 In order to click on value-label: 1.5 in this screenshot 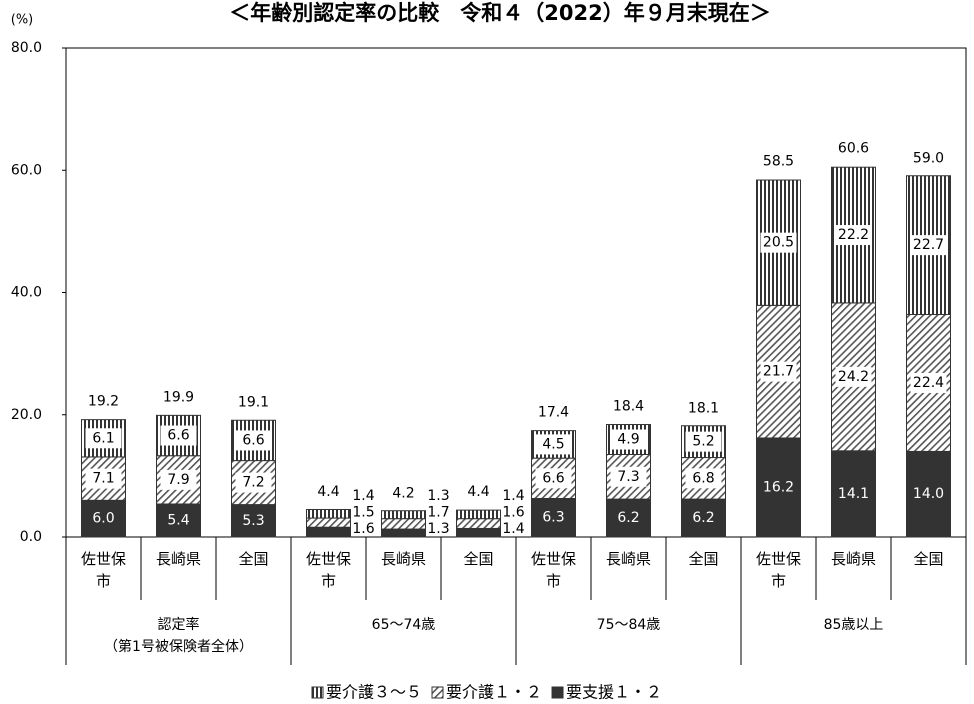, I will do `click(363, 513)`.